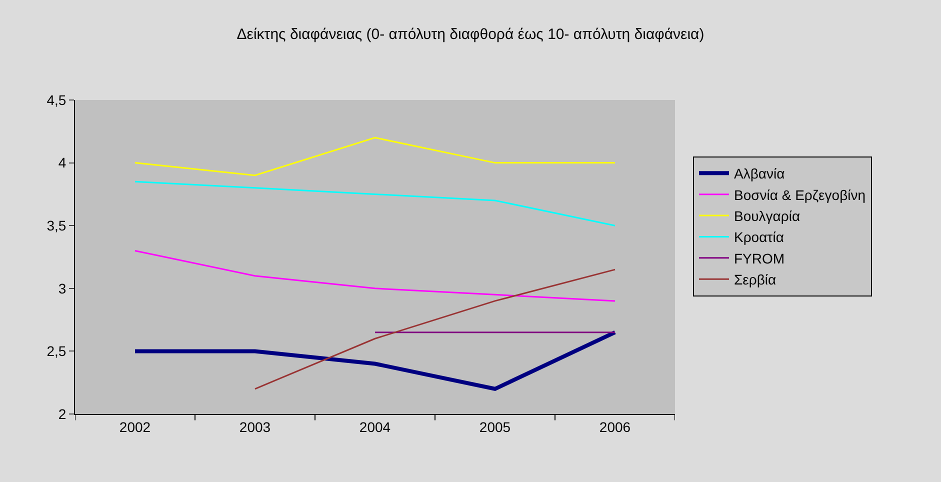  Describe the element at coordinates (135, 426) in the screenshot. I see `x-tick-label: 2002` at that location.